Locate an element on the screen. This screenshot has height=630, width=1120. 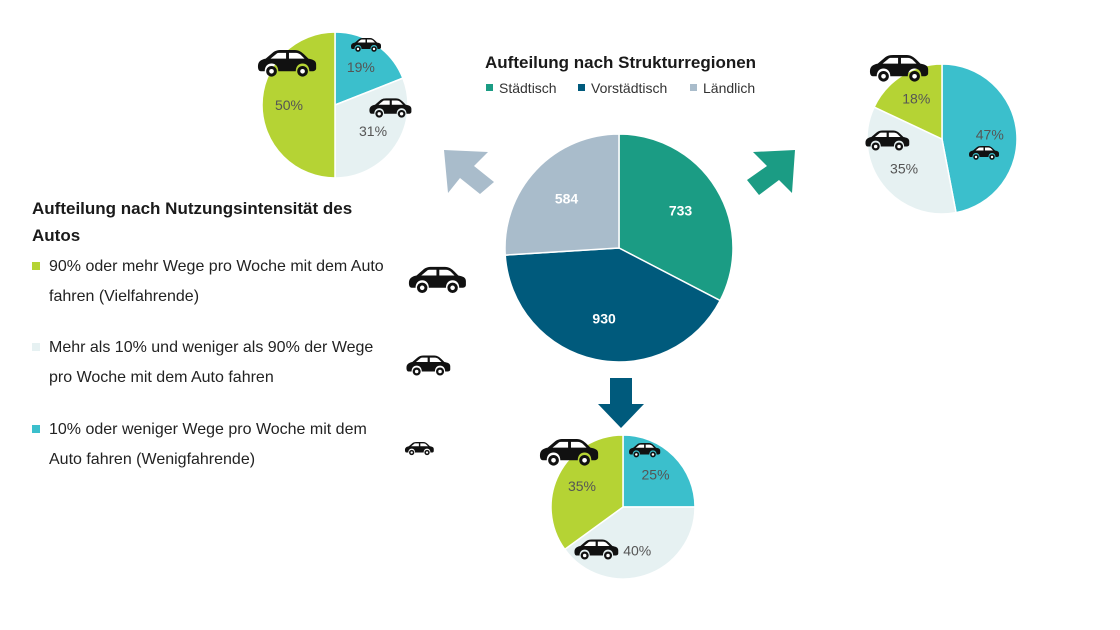
region-legend-label-2: Ländlich is located at coordinates (729, 88).